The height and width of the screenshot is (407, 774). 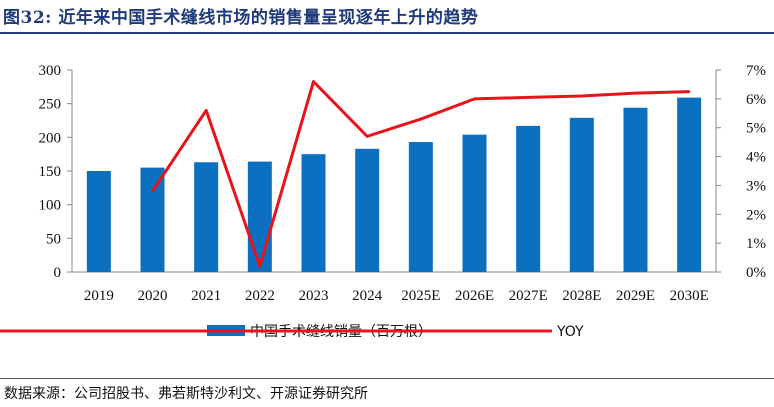 I want to click on x-tick-label: 2021, so click(x=206, y=296).